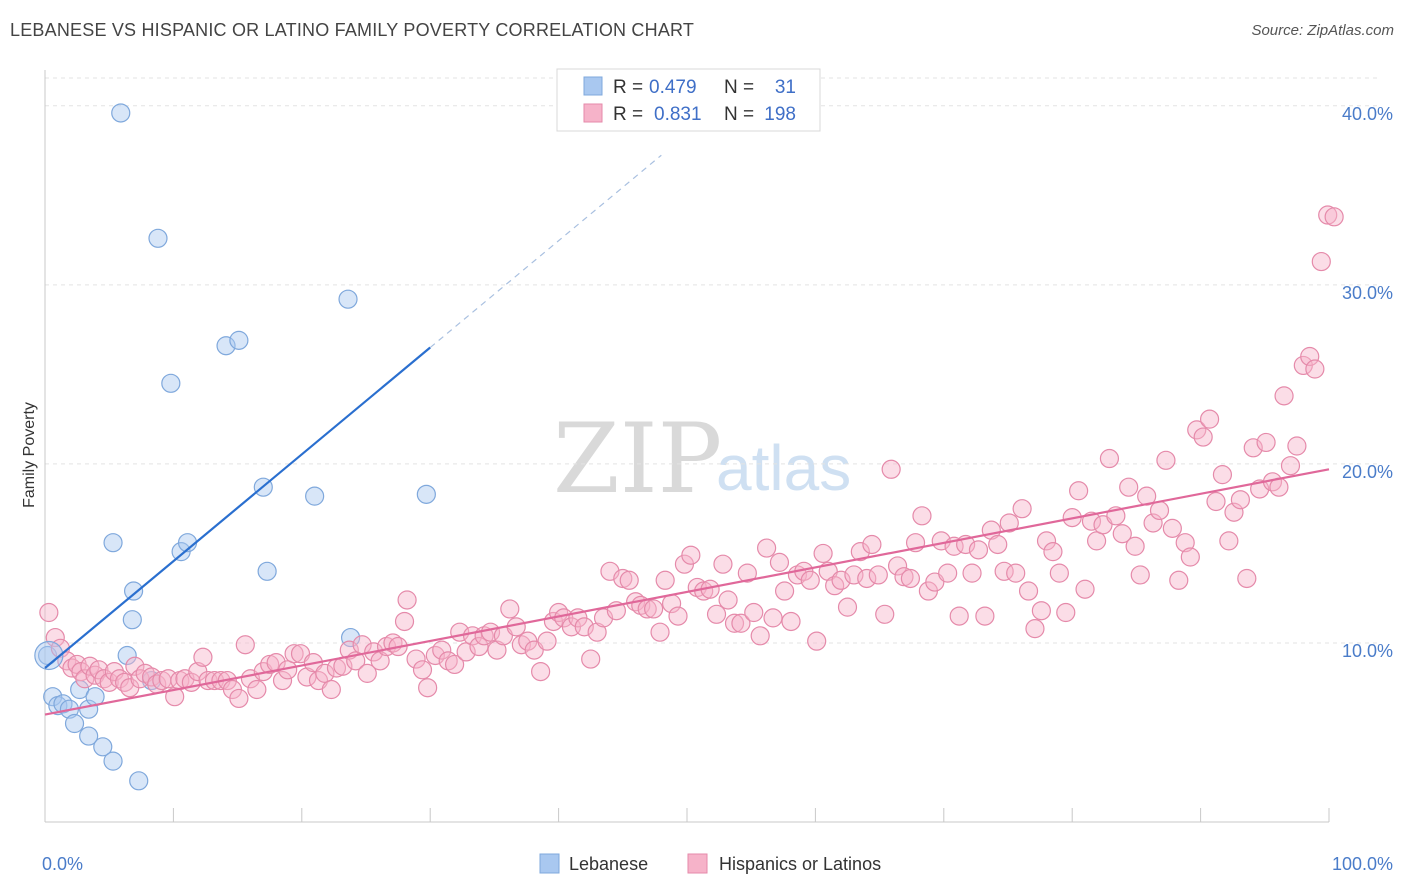  Describe the element at coordinates (1367, 114) in the screenshot. I see `y-tick-label-3: 40.0%` at that location.